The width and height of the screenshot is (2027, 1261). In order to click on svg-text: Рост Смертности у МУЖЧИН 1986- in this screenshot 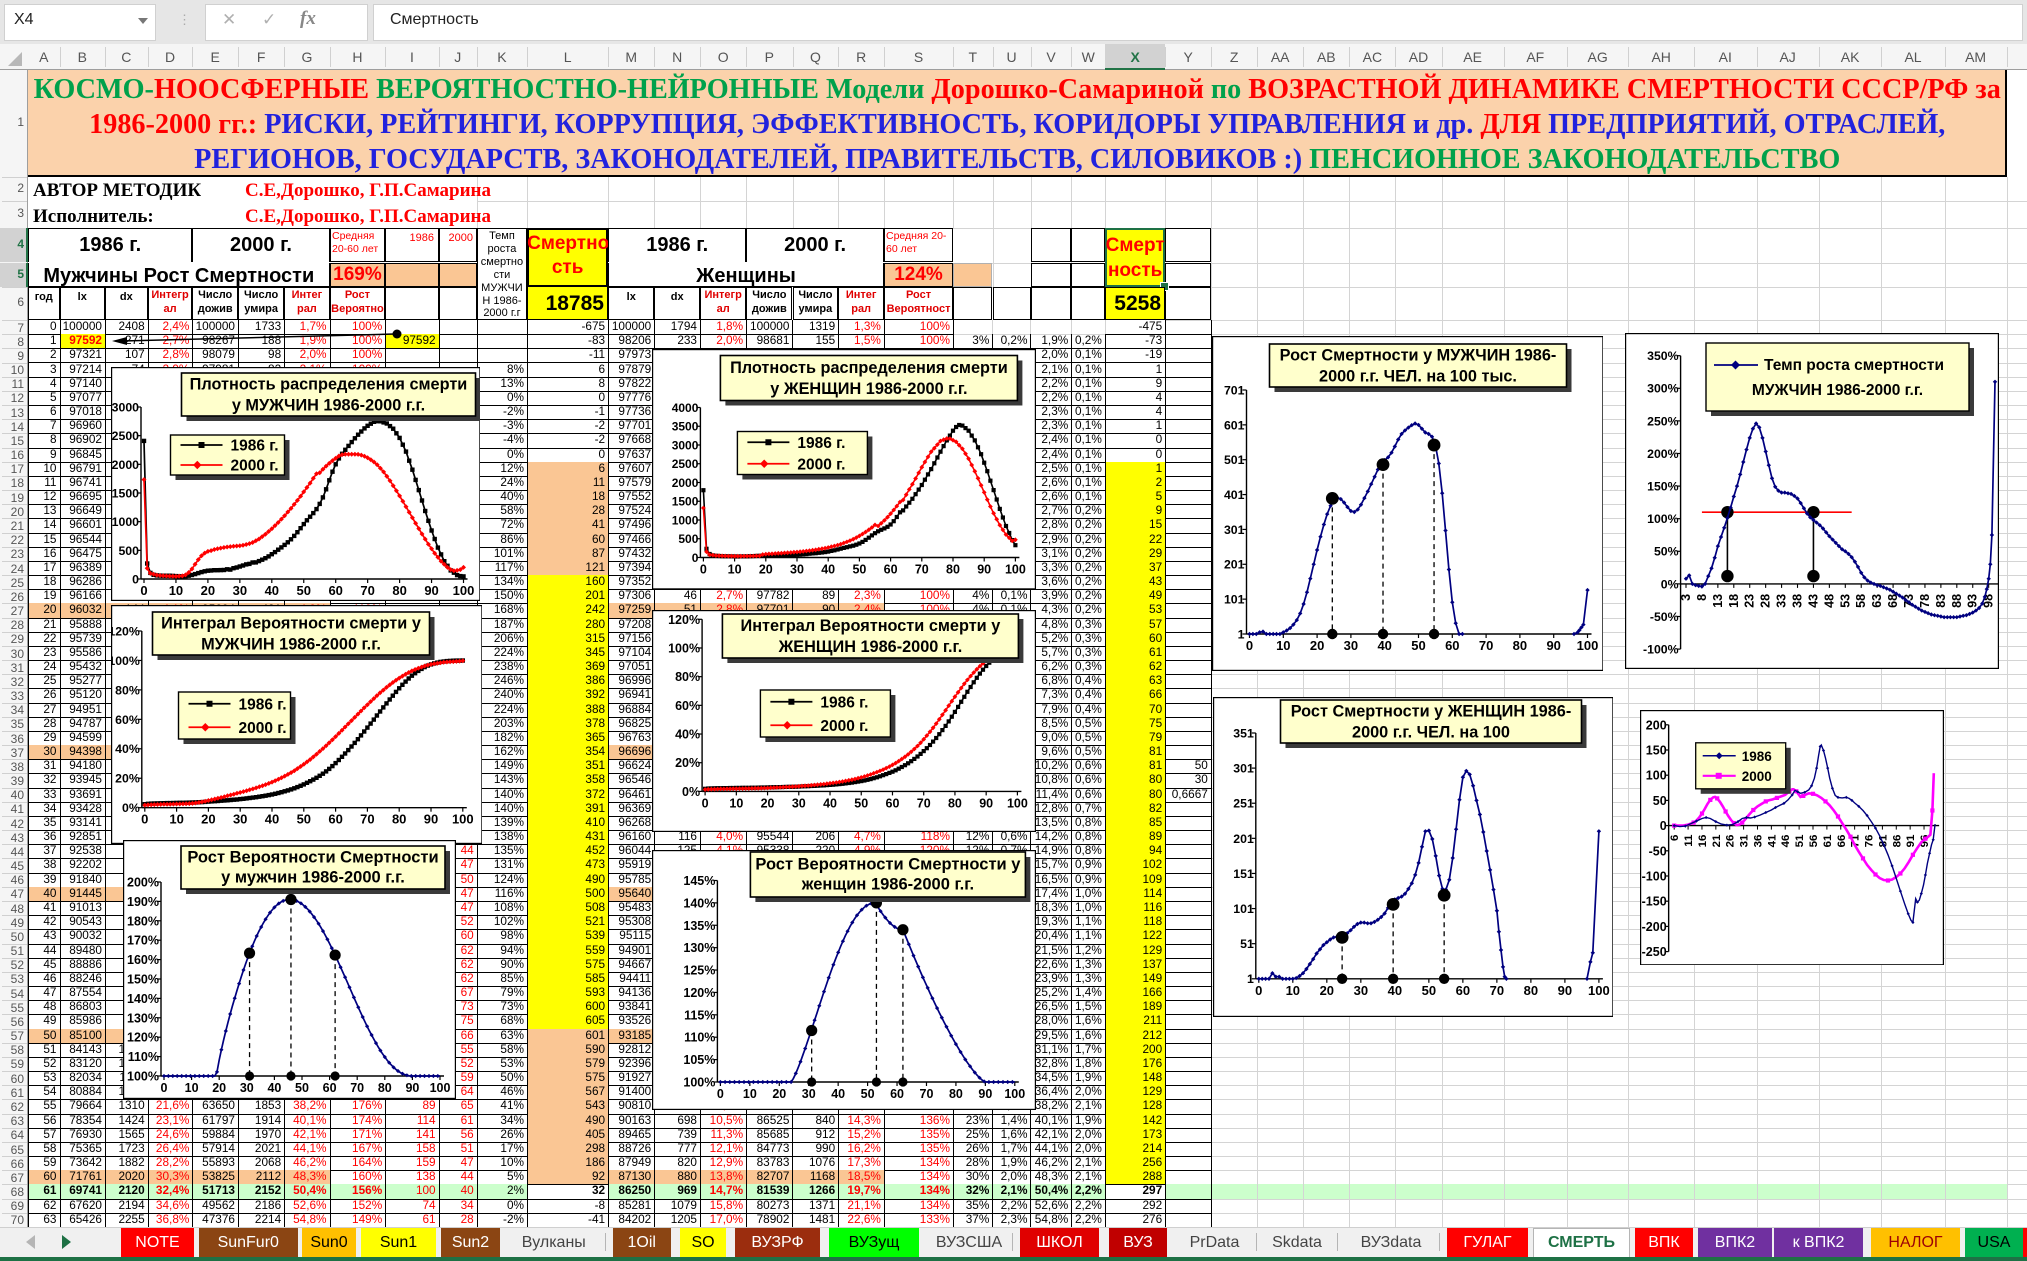, I will do `click(1417, 355)`.